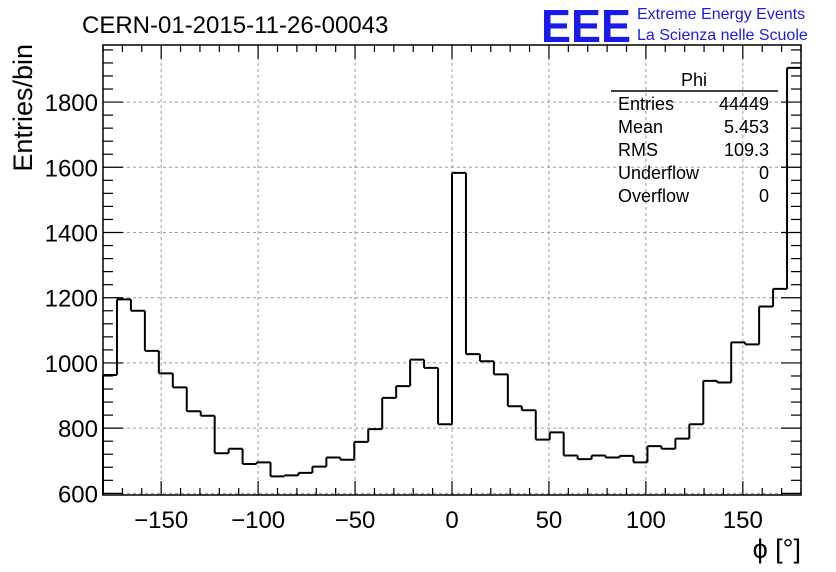 This screenshot has width=836, height=572. I want to click on stats-value: 44449, so click(744, 104).